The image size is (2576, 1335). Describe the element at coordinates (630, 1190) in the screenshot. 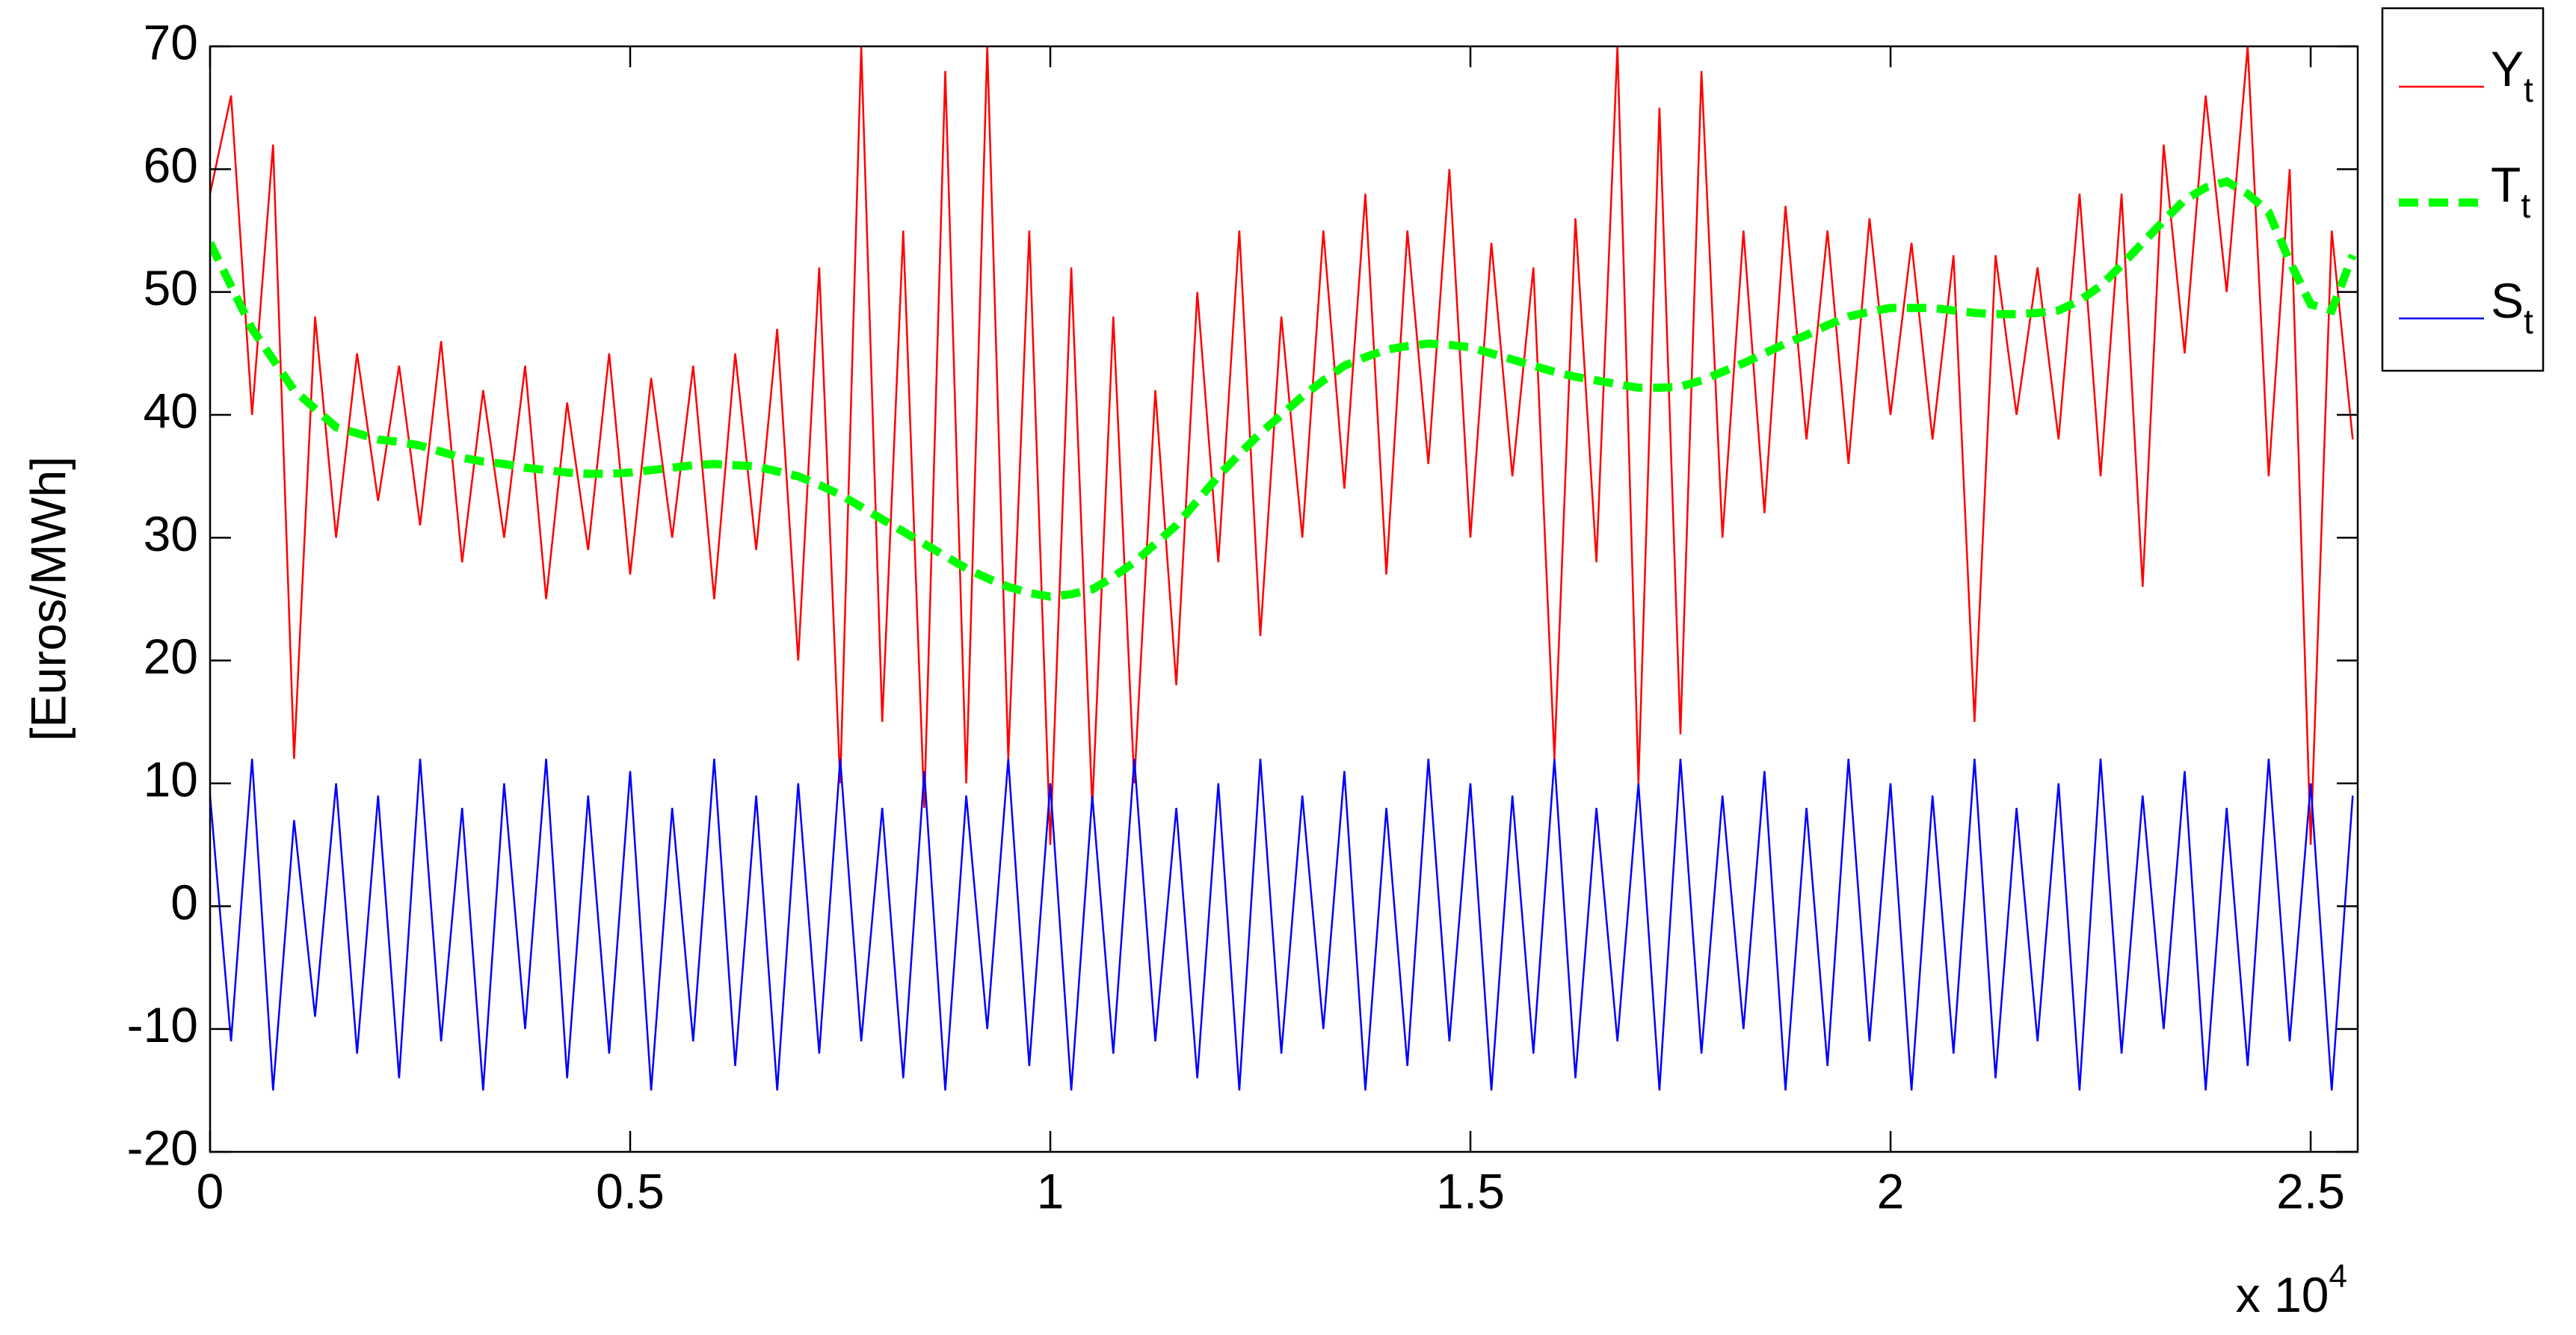

I see `x-tick-label: 0.5` at that location.